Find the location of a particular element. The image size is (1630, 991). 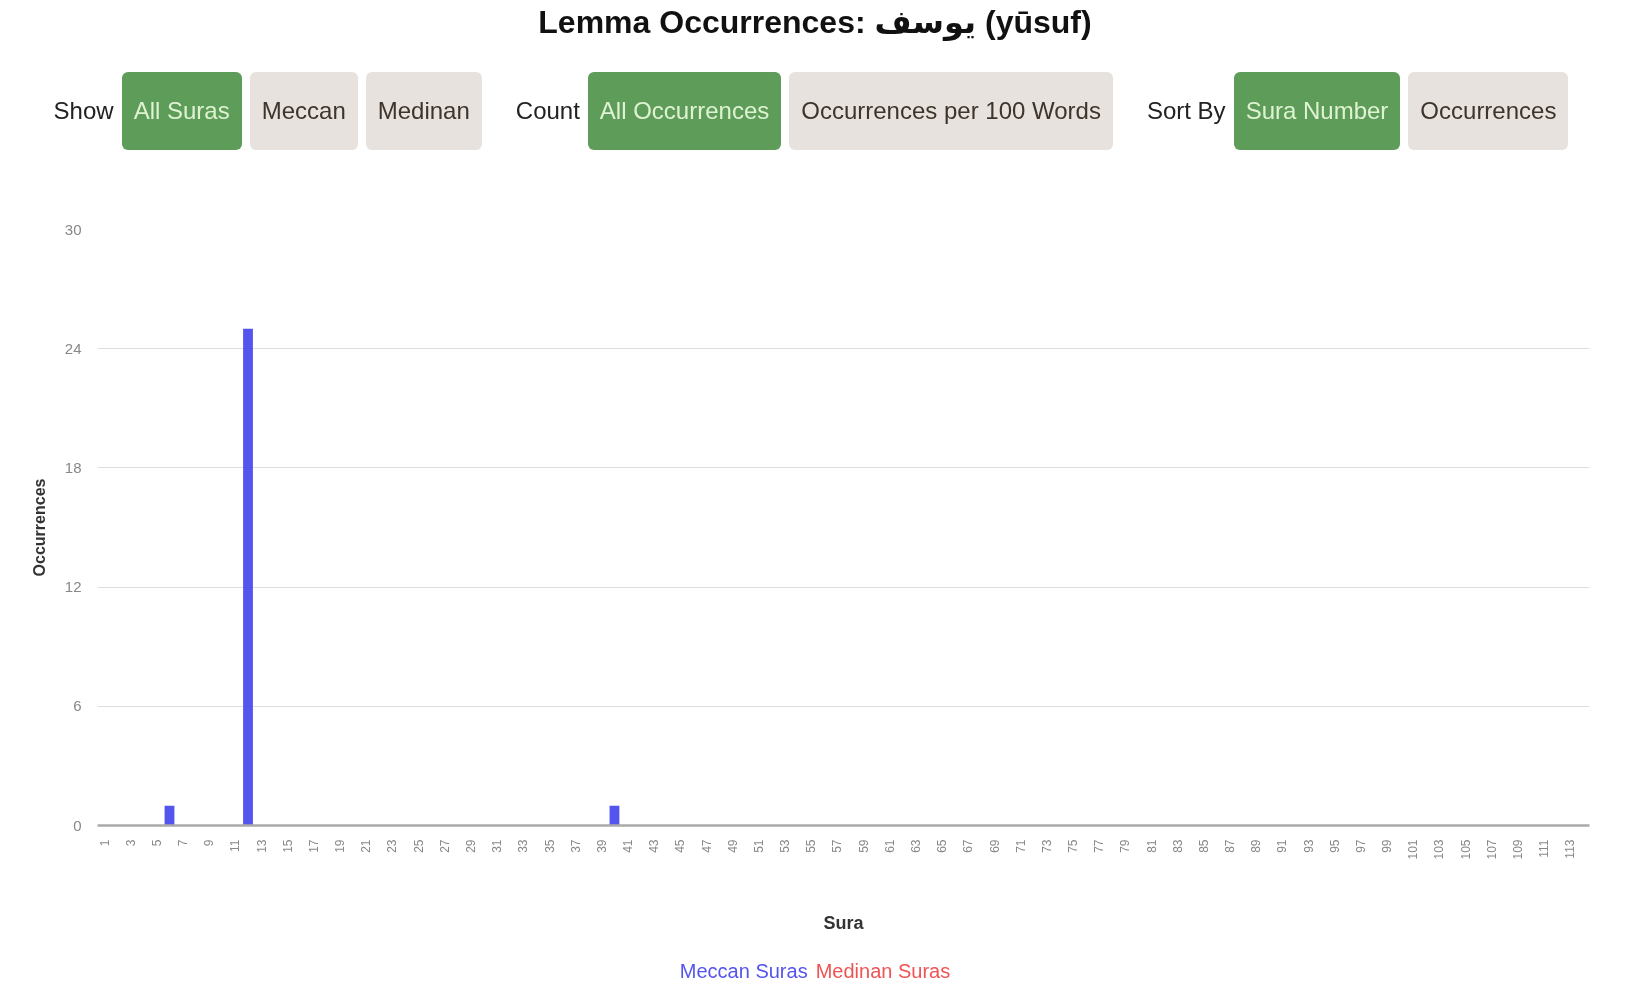

x-tick-label: 9 is located at coordinates (209, 843).